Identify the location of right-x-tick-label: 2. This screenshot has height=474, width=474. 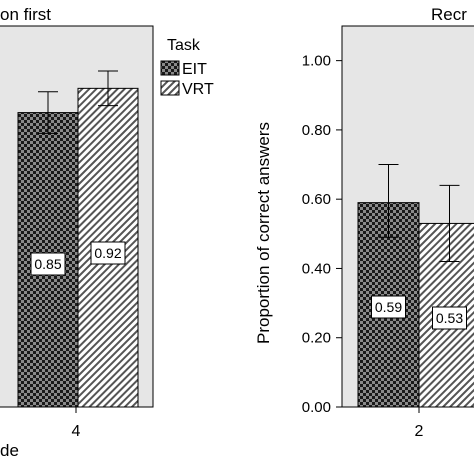
(419, 431).